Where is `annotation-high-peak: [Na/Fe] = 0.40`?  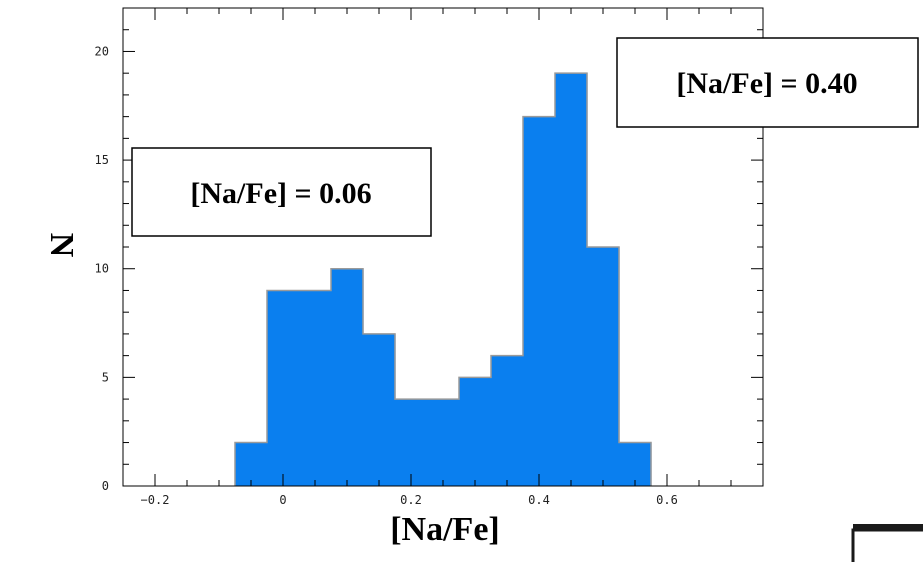 annotation-high-peak: [Na/Fe] = 0.40 is located at coordinates (767, 82).